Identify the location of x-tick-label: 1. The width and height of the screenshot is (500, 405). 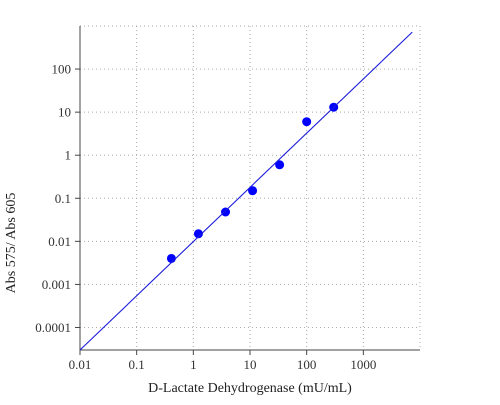
(193, 364).